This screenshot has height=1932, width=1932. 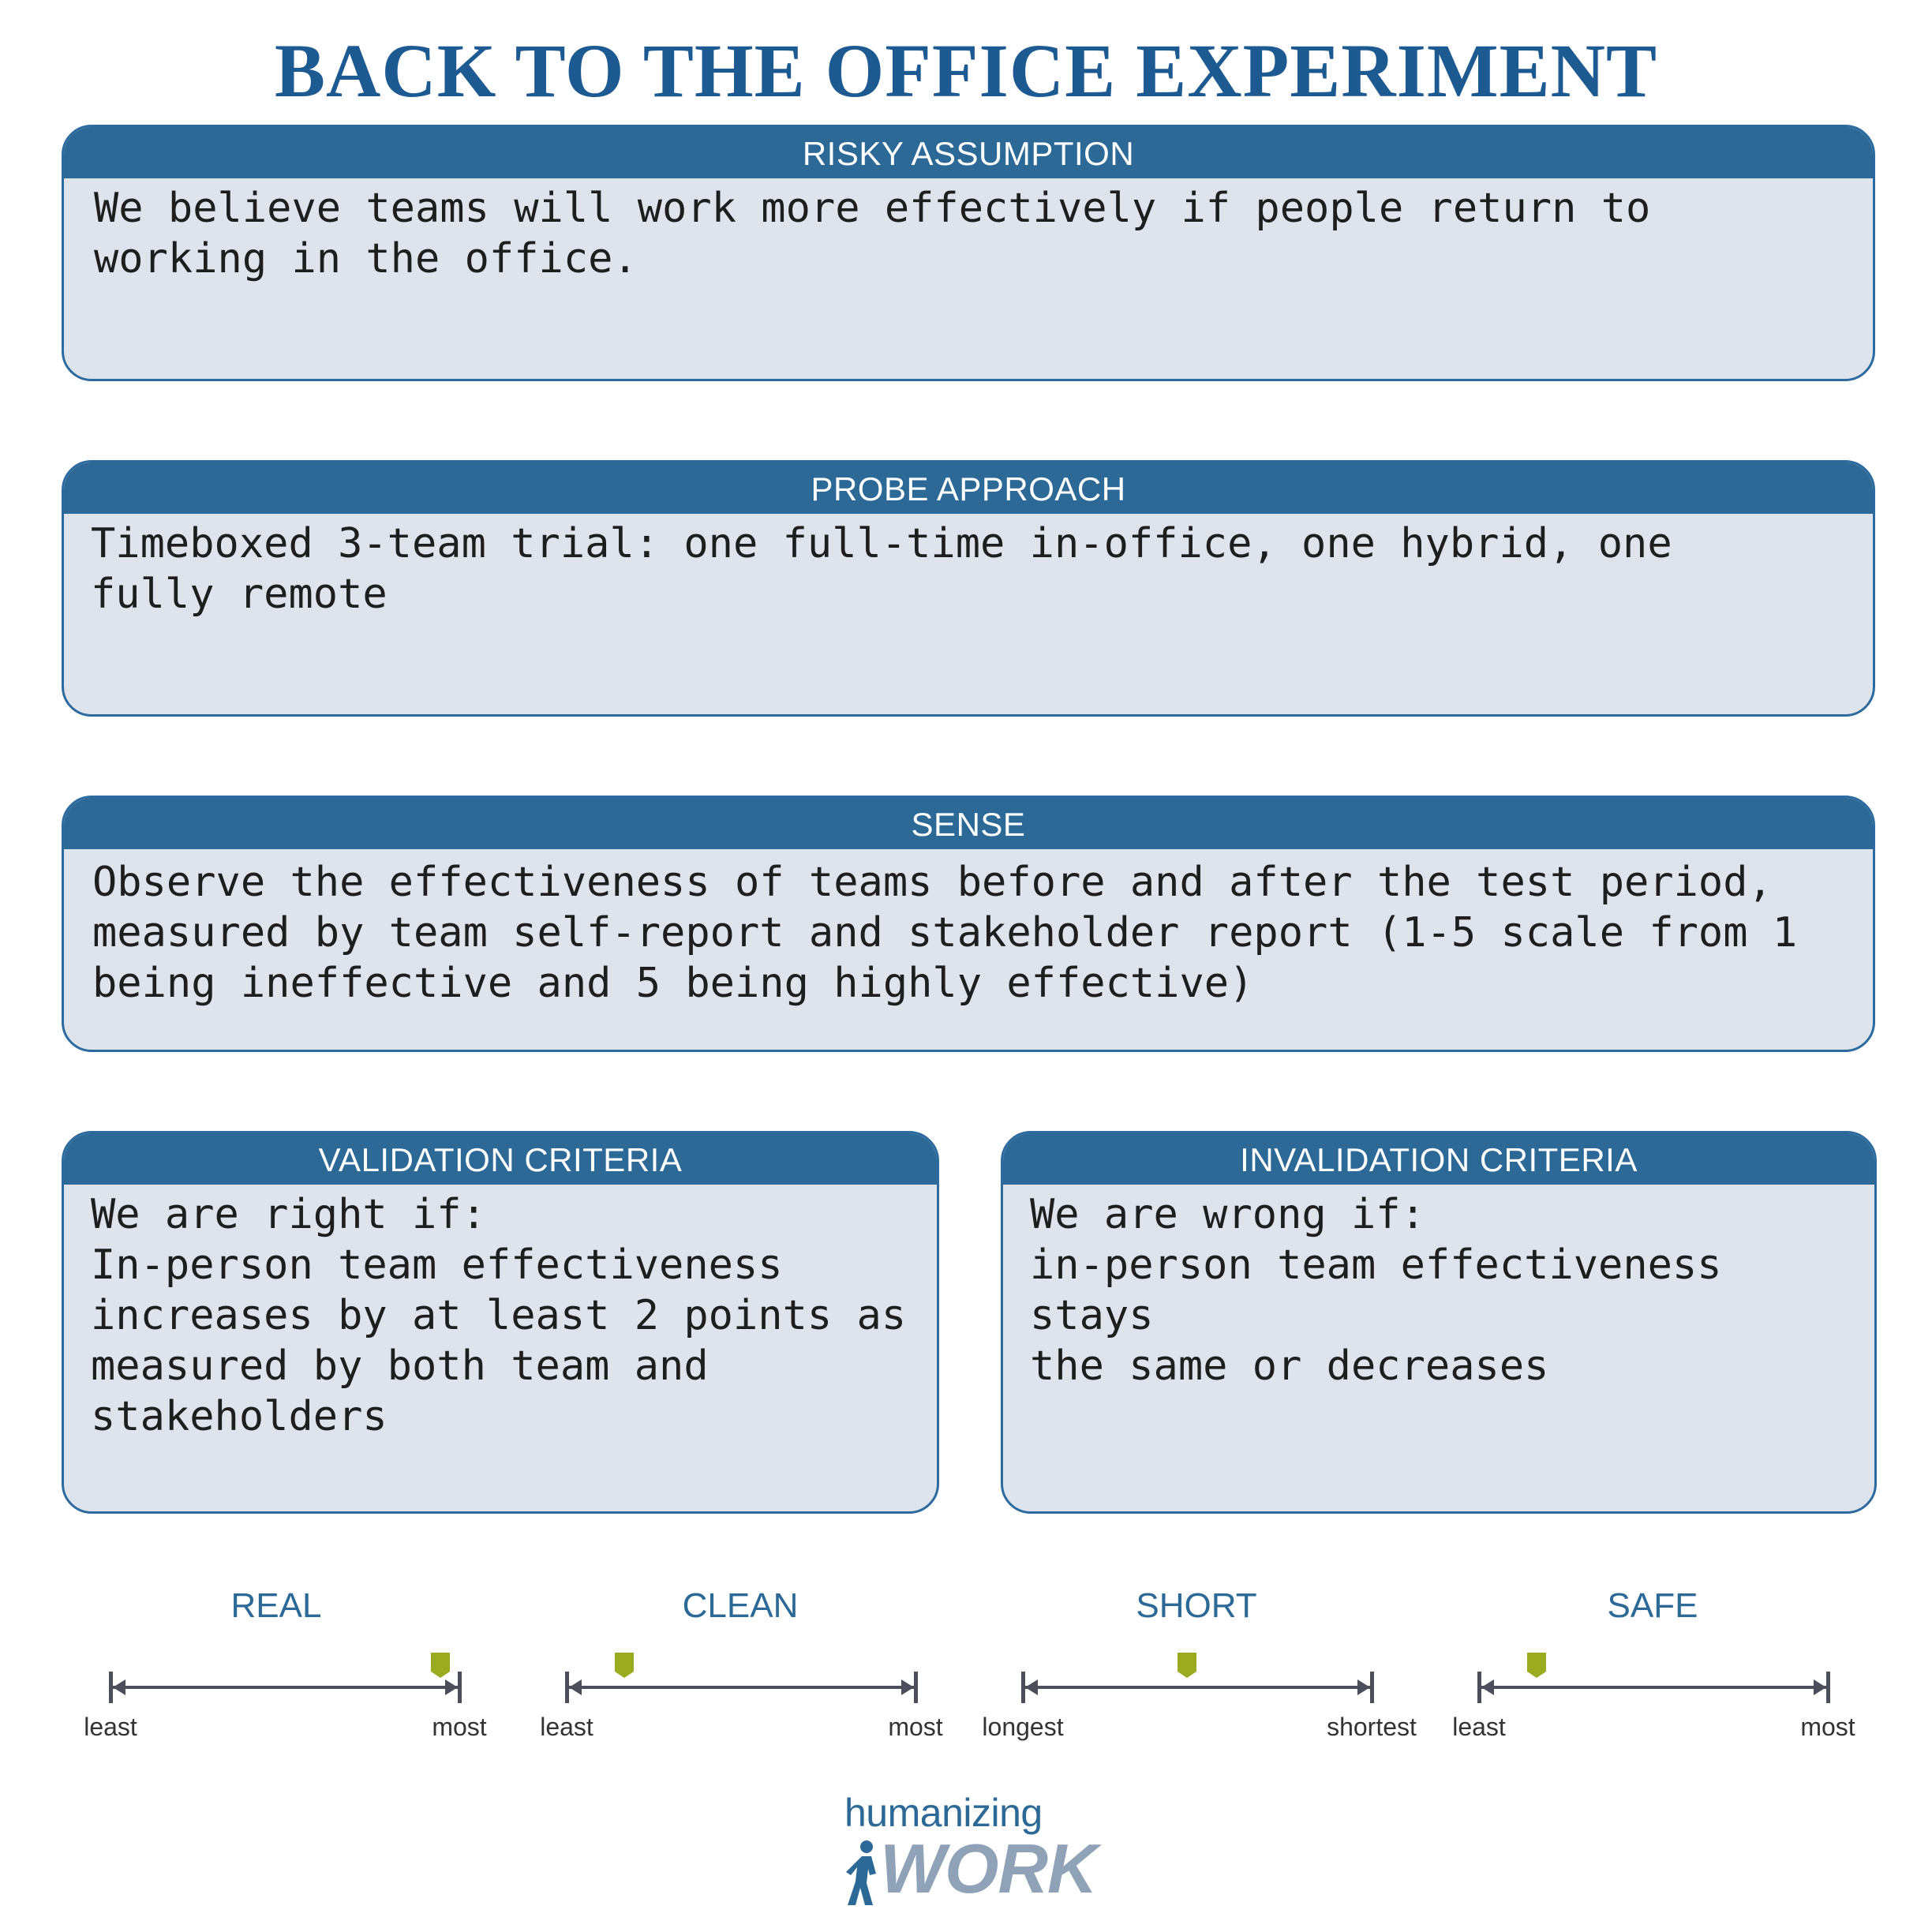 I want to click on logo-bottom-text: WORK, so click(x=989, y=1868).